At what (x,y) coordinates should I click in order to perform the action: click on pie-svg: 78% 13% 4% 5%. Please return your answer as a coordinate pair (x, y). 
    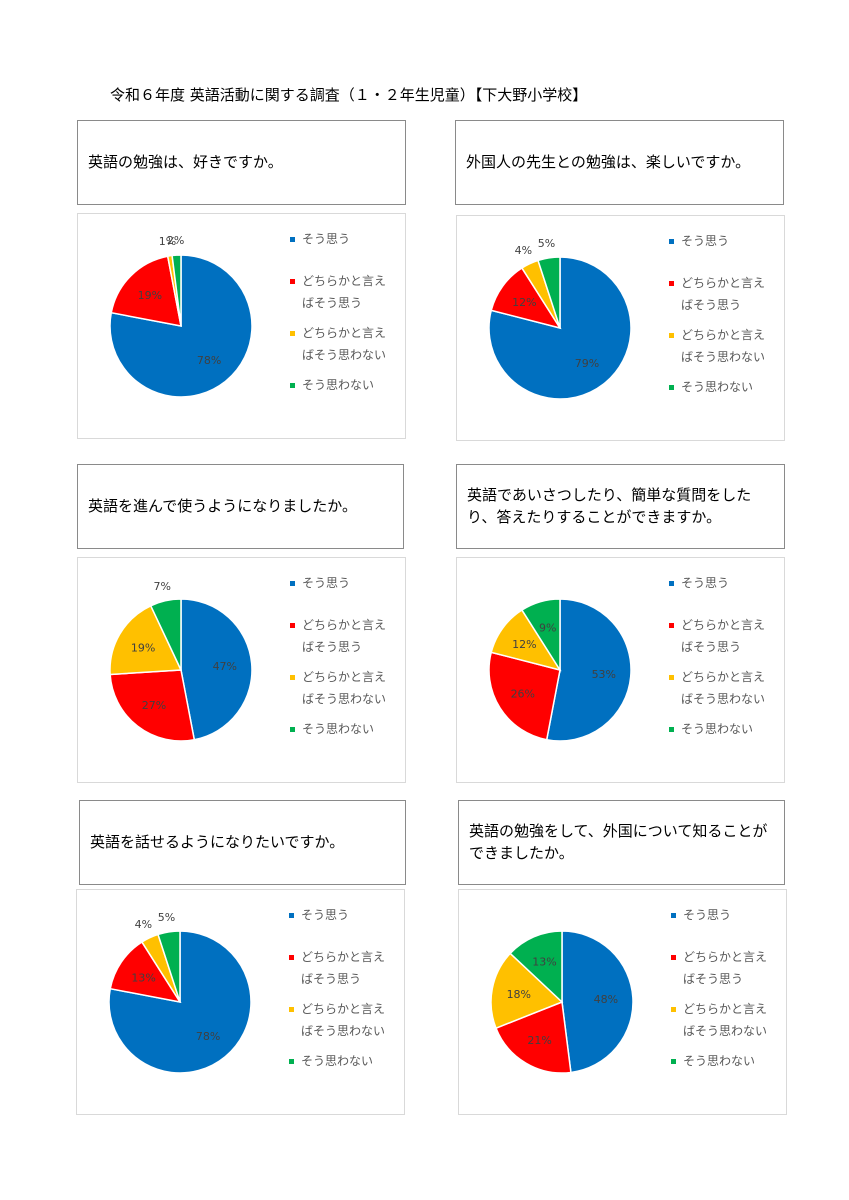
    Looking at the image, I should click on (180, 992).